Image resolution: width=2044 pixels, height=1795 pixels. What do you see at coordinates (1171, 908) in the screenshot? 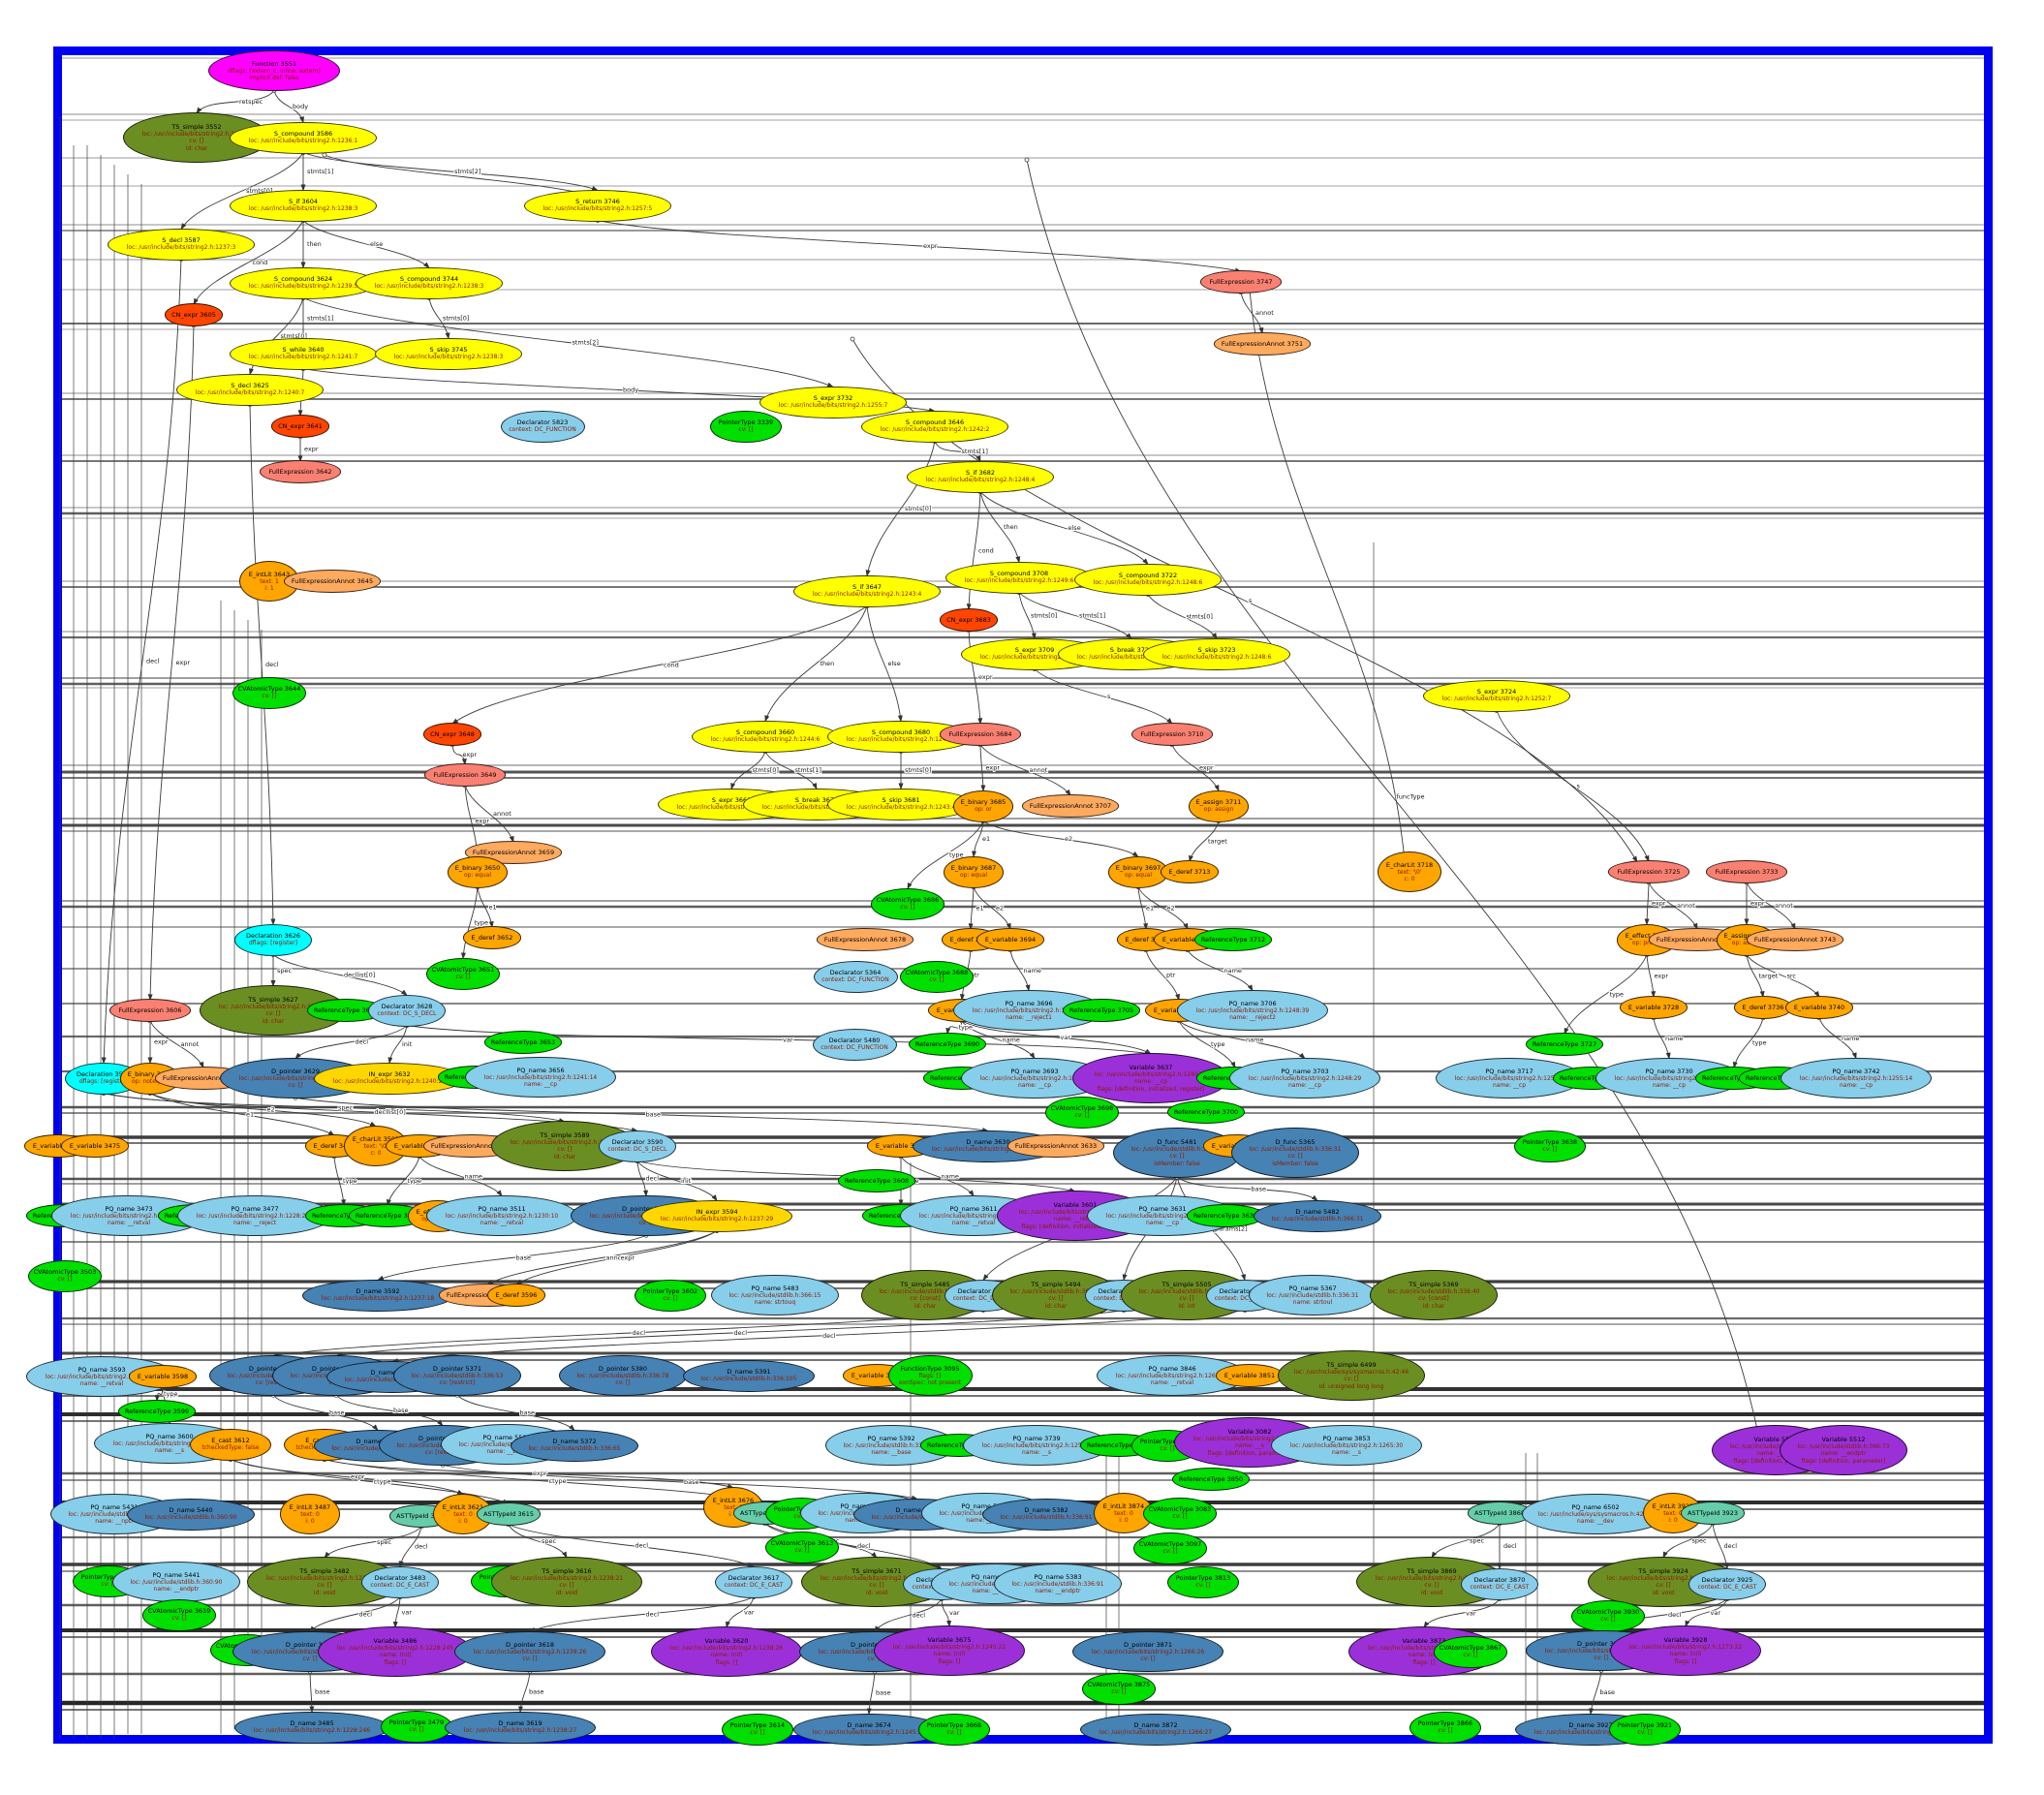
I see `edge-label: e2` at bounding box center [1171, 908].